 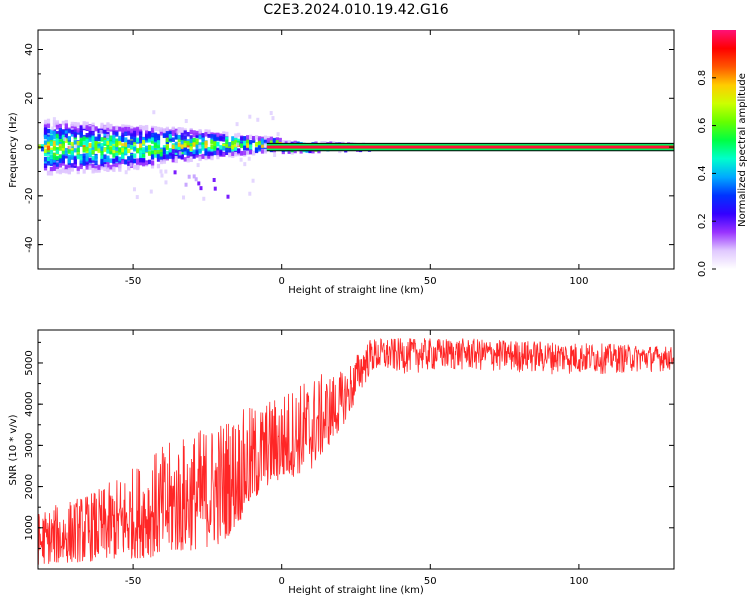 I want to click on colorbar-tick-label: 0.4, so click(x=702, y=173).